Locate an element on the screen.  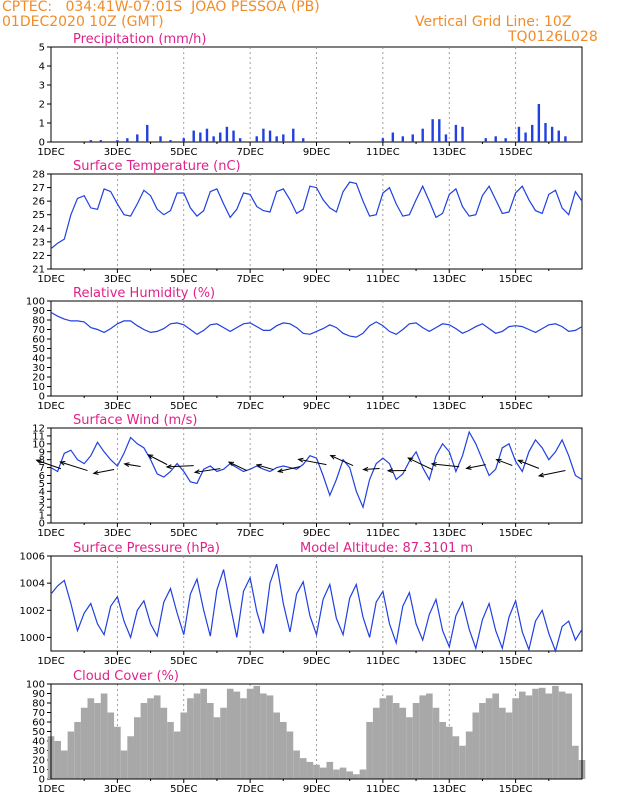
y-tick-label: 30 is located at coordinates (38, 368).